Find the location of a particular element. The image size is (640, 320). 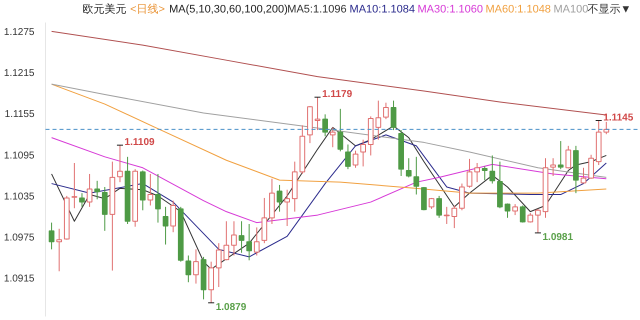

text: MA5:1.1096 is located at coordinates (317, 10).